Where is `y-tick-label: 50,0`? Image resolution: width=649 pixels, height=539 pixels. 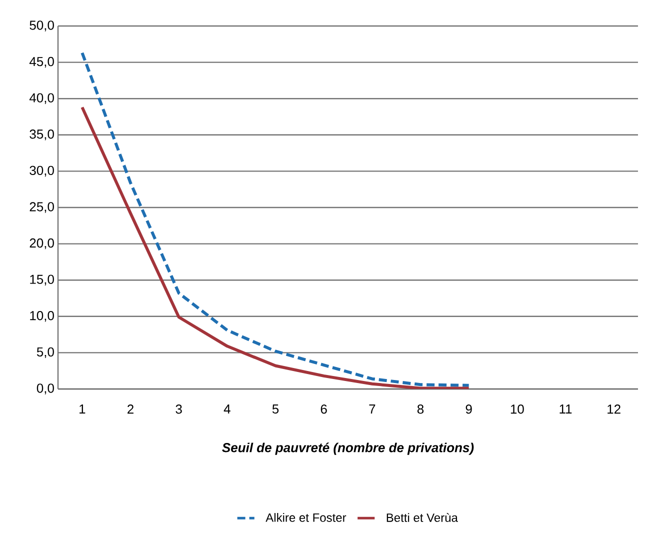
y-tick-label: 50,0 is located at coordinates (42, 26).